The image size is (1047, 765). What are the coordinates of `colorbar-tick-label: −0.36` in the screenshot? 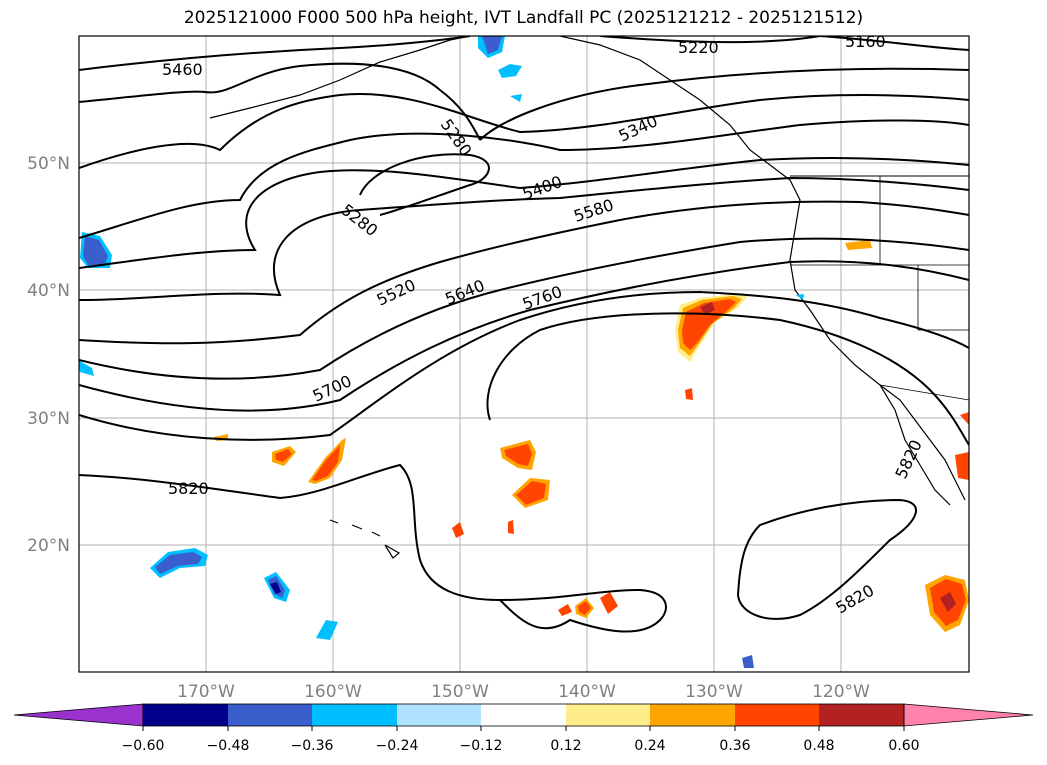 It's located at (312, 746).